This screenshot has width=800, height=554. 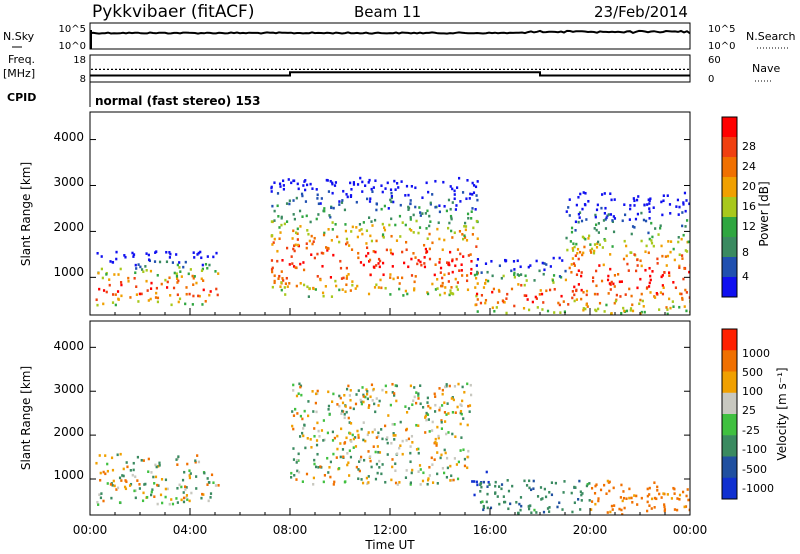 What do you see at coordinates (26, 214) in the screenshot?
I see `power-y-axis-label: Slant Range [km]` at bounding box center [26, 214].